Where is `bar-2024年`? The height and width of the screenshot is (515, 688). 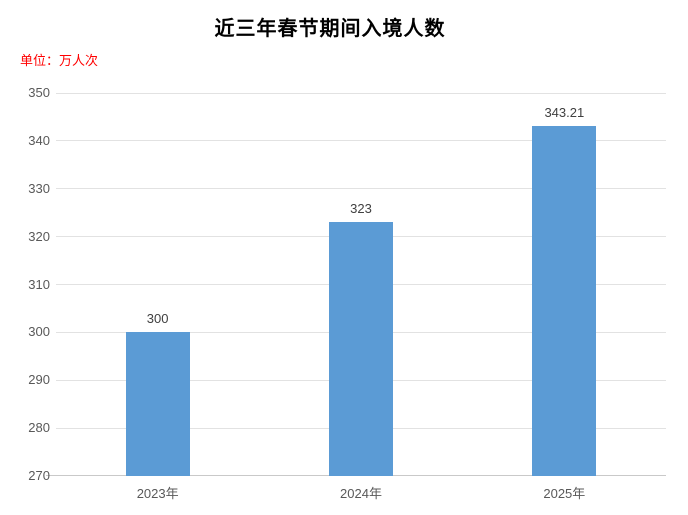
bar-2024年 is located at coordinates (361, 349).